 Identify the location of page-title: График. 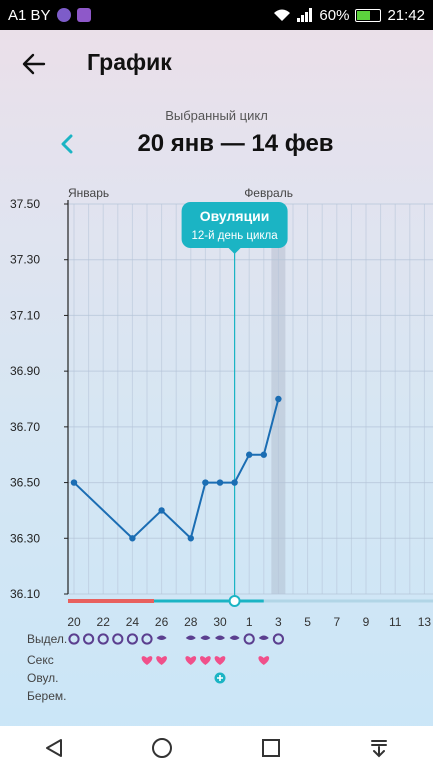
(129, 62).